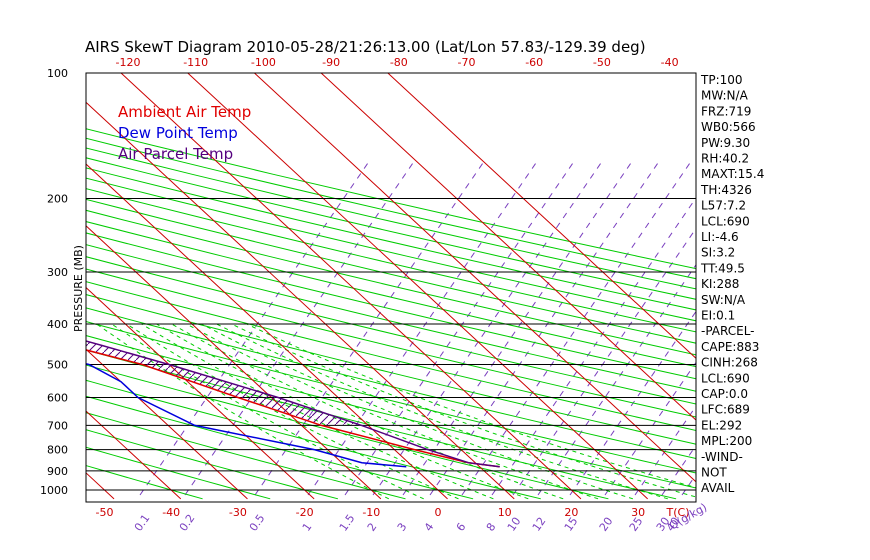 Image resolution: width=870 pixels, height=560 pixels. Describe the element at coordinates (670, 62) in the screenshot. I see `top-temp-tick: -40` at that location.